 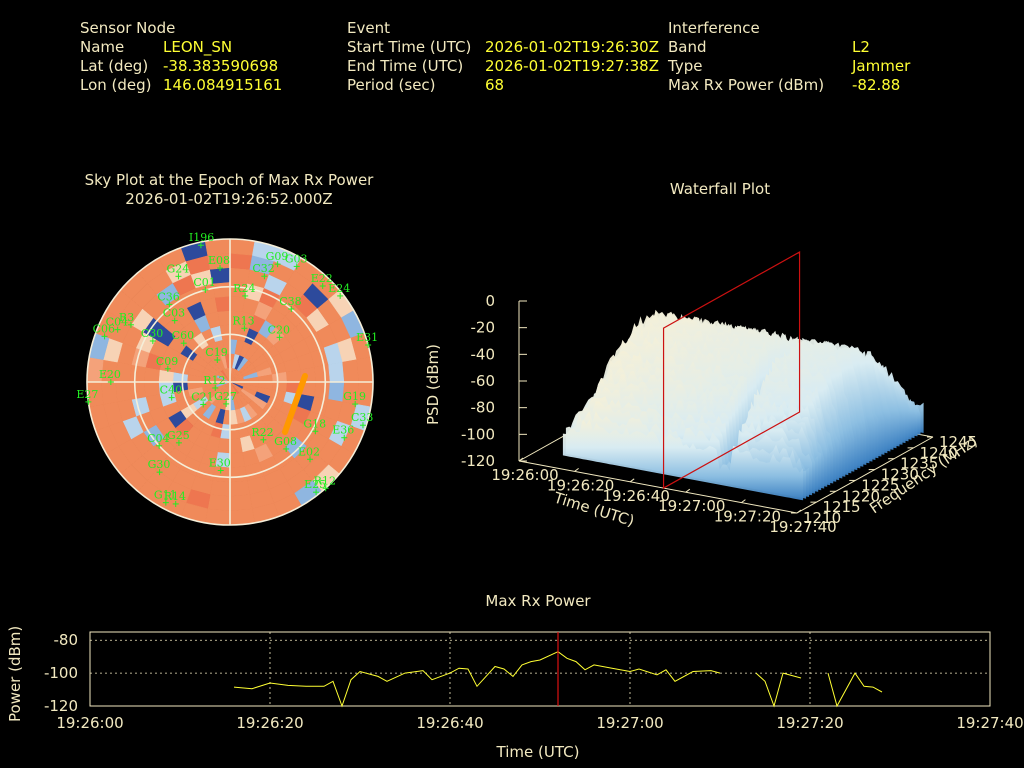 What do you see at coordinates (230, 382) in the screenshot?
I see `skyplot-heatmap` at bounding box center [230, 382].